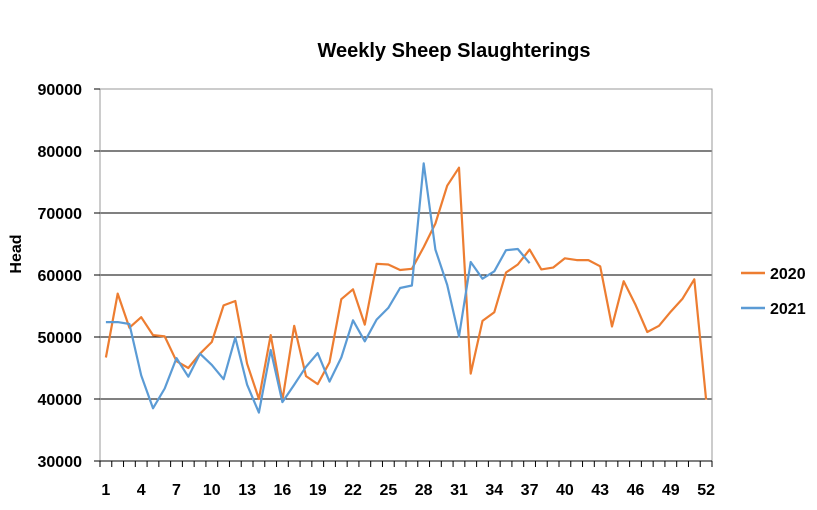 This screenshot has width=817, height=510. Describe the element at coordinates (60, 400) in the screenshot. I see `y-tick-label: 40000` at that location.